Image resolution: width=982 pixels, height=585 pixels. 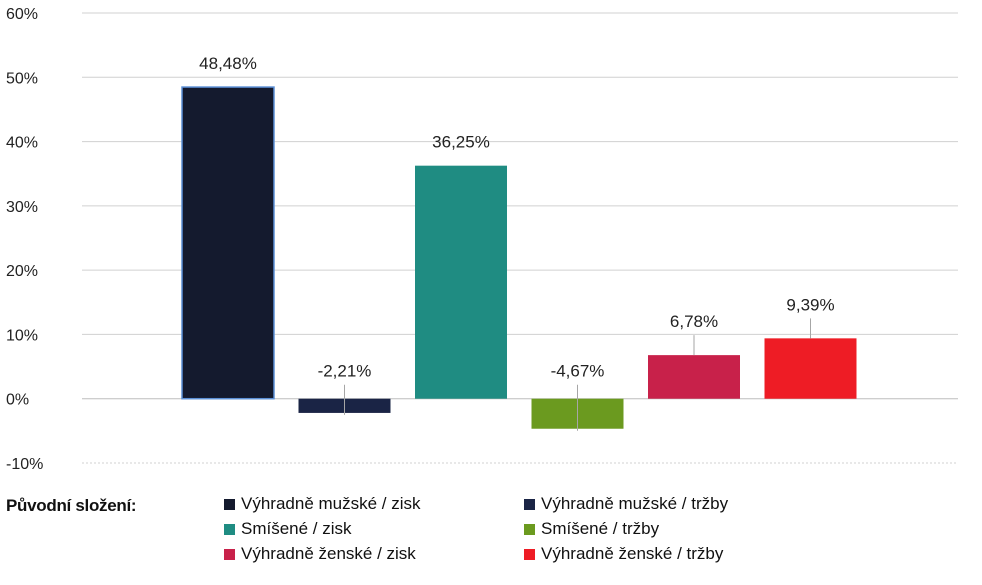 I want to click on y-tick-label: 50%, so click(x=22, y=78).